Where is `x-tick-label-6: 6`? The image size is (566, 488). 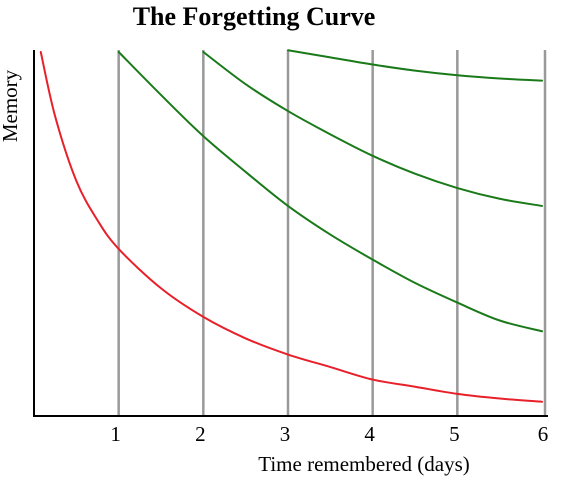 x-tick-label-6: 6 is located at coordinates (543, 434).